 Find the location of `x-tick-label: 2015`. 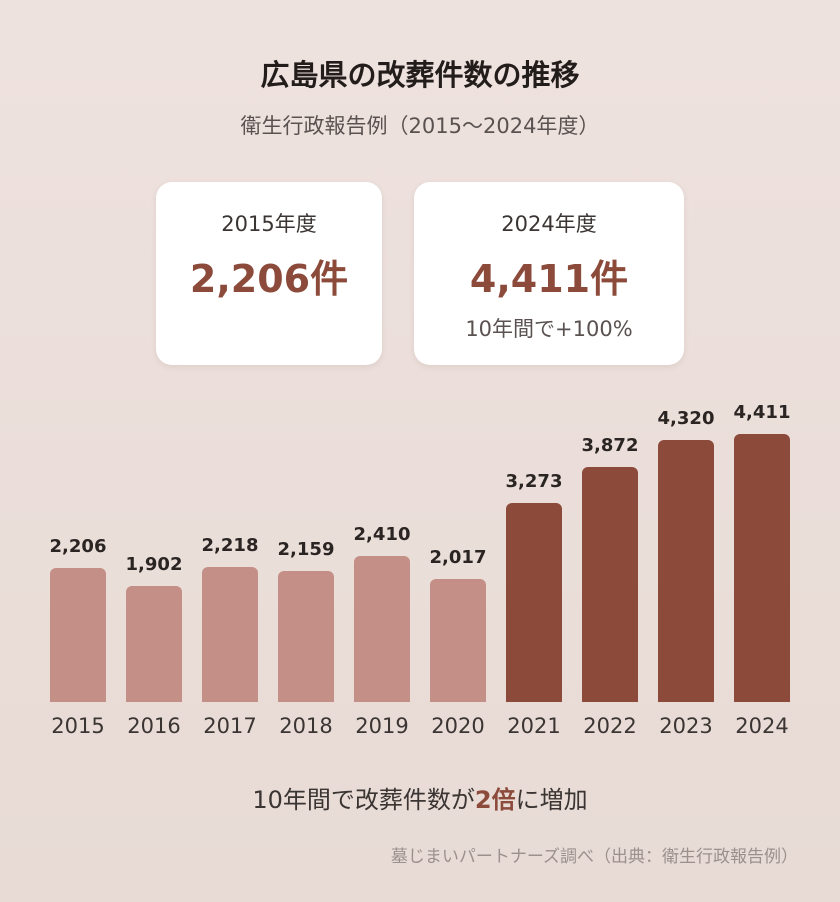

x-tick-label: 2015 is located at coordinates (78, 726).